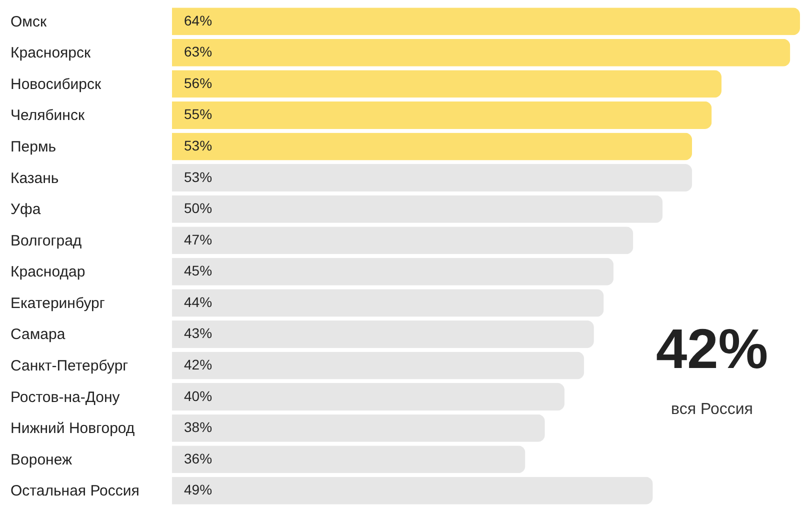 This screenshot has width=802, height=518. I want to click on y-tick-label: Нижний Новгород, so click(72, 429).